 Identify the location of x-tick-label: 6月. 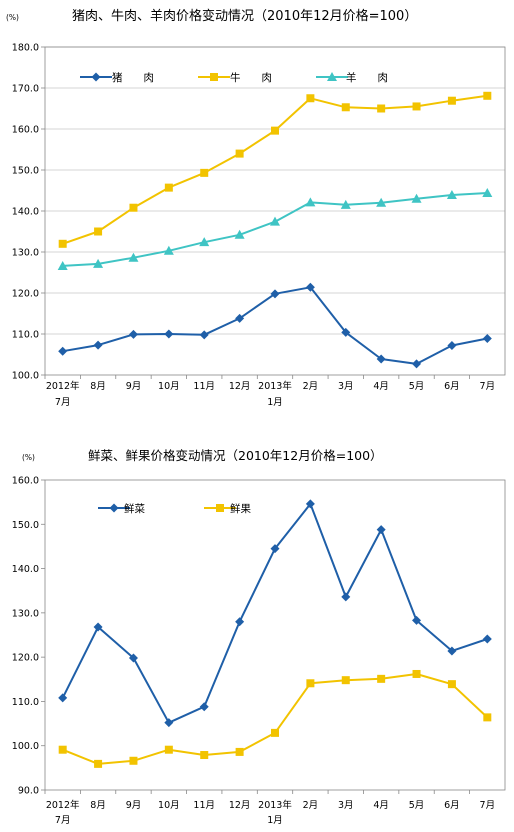
(452, 805).